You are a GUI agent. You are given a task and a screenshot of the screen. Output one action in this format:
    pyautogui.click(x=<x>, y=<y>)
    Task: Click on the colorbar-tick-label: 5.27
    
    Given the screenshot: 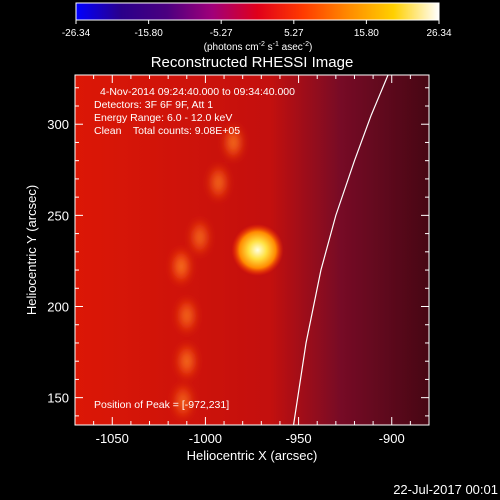 What is the action you would take?
    pyautogui.click(x=294, y=33)
    